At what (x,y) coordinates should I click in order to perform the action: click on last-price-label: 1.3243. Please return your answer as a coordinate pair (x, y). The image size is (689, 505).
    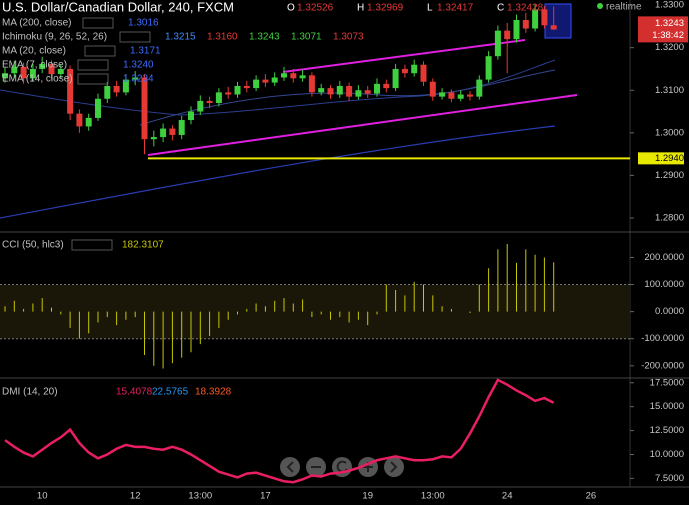
    Looking at the image, I should click on (669, 23).